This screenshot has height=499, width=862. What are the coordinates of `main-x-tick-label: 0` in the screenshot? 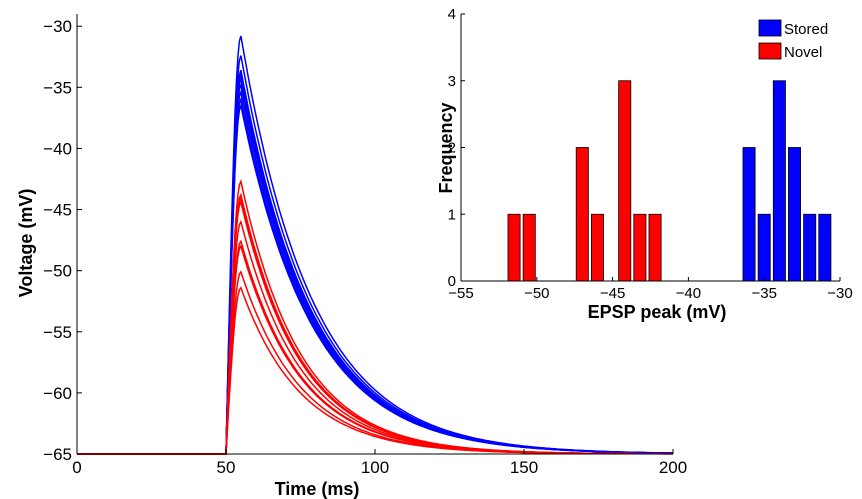 It's located at (76, 467).